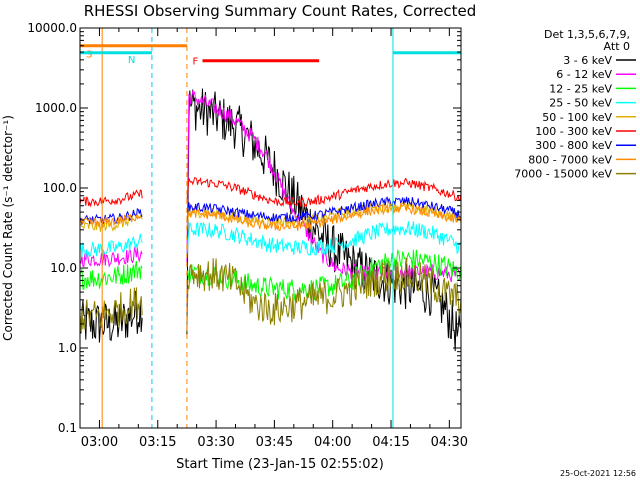 The image size is (640, 480). I want to click on legend-label: 25 - 50 keV, so click(580, 103).